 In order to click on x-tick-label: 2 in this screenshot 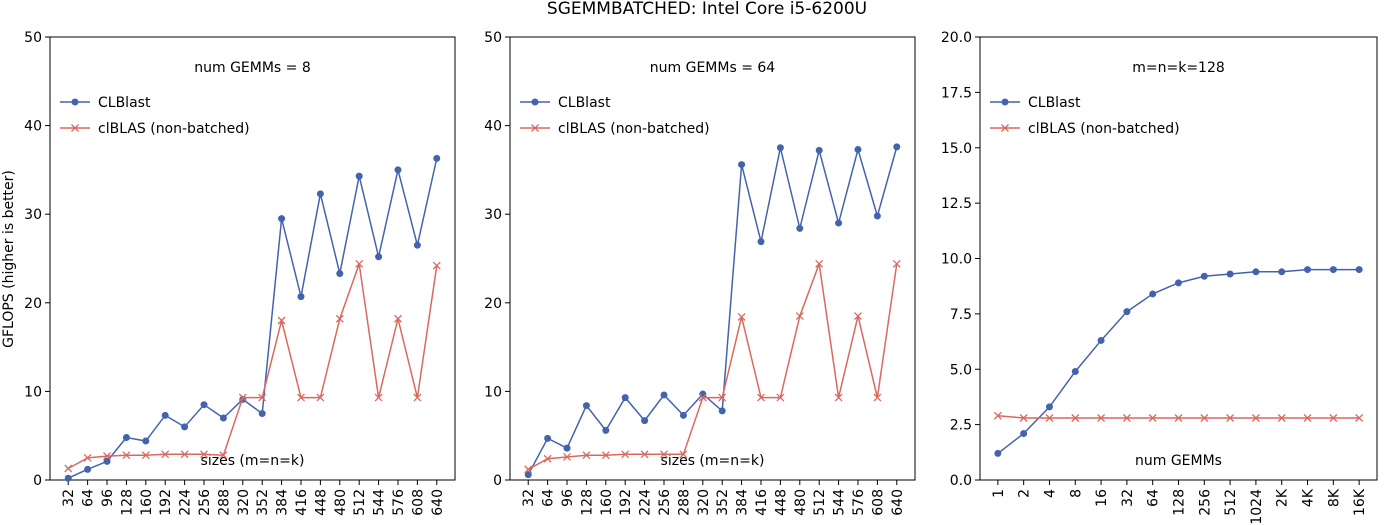, I will do `click(1025, 493)`.